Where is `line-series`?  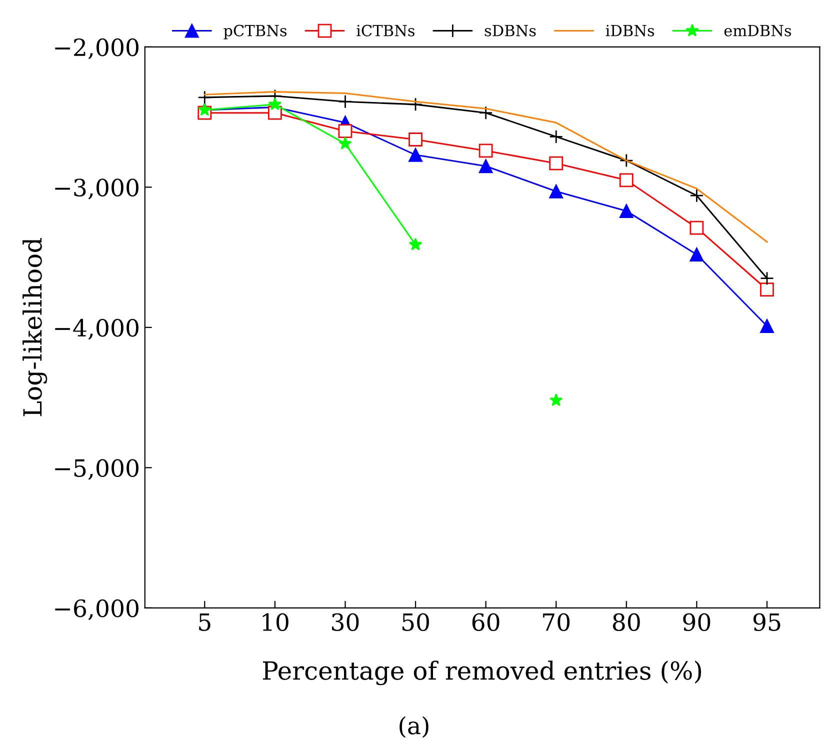 line-series is located at coordinates (486, 167).